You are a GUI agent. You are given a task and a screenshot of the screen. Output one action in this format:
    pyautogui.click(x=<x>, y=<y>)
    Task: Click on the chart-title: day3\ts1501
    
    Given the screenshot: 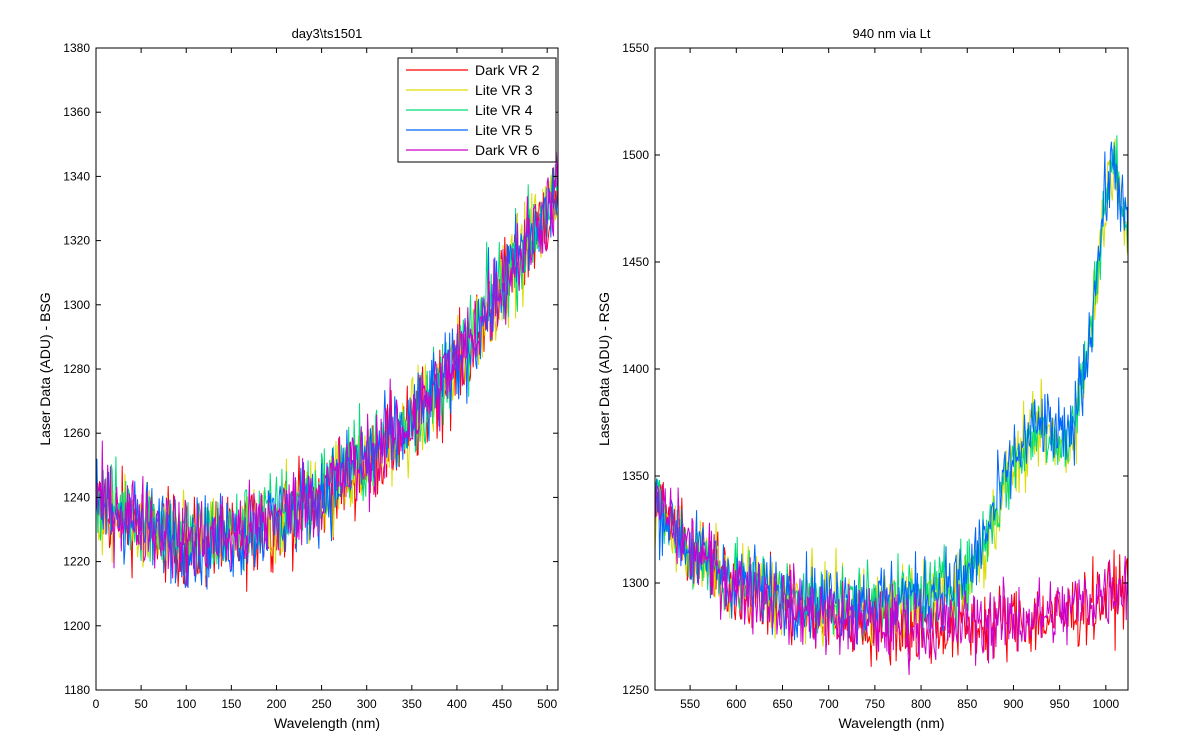 What is the action you would take?
    pyautogui.click(x=327, y=33)
    